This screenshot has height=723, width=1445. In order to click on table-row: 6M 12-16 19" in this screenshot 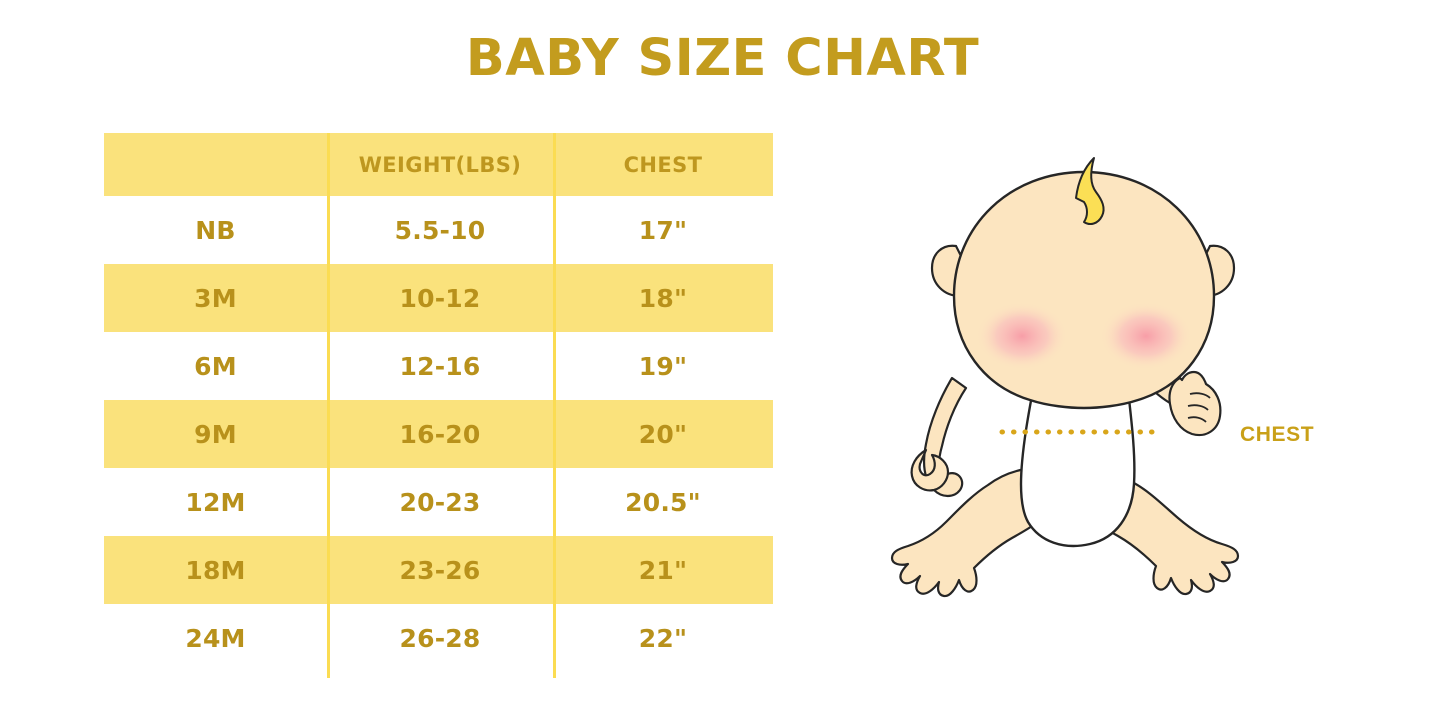, I will do `click(438, 366)`.